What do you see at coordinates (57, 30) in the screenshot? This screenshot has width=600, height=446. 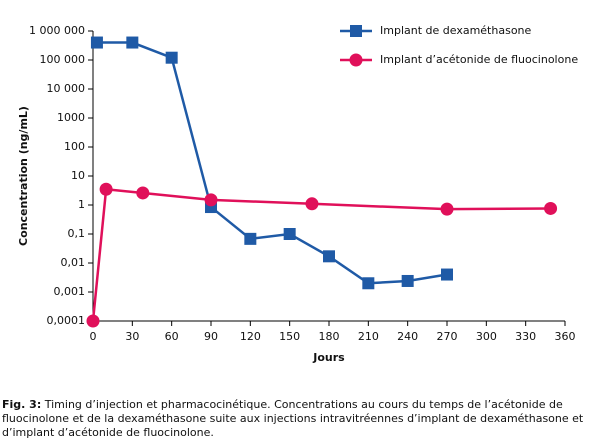 I see `y-tick-label: 1 000 000` at bounding box center [57, 30].